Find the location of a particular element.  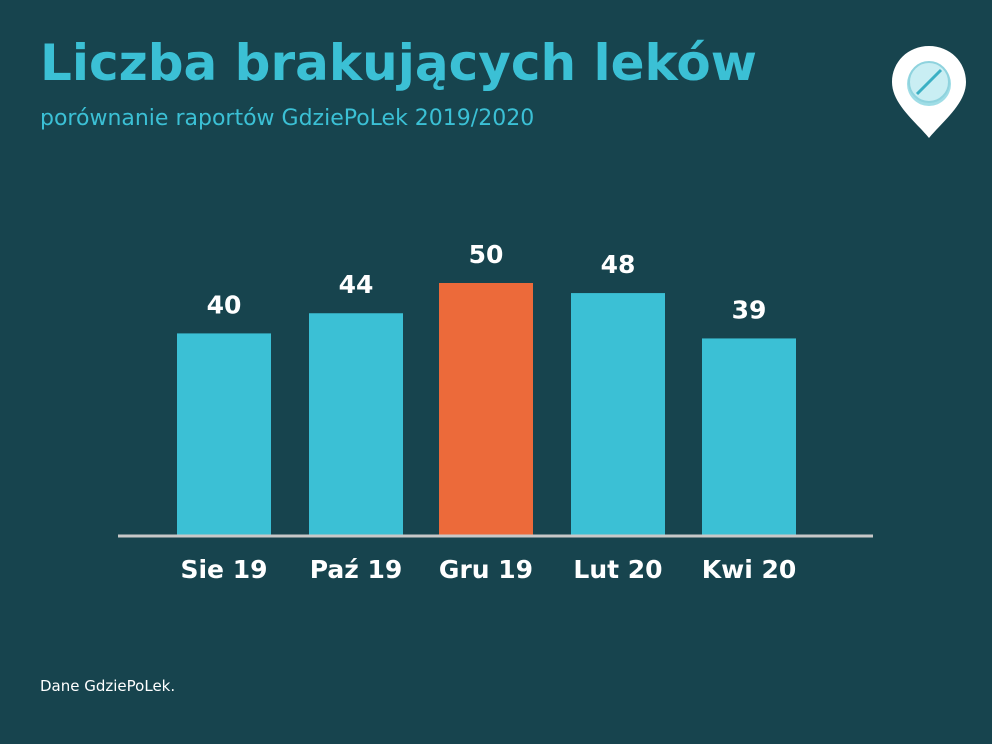

x-tick-label: Paź 19 is located at coordinates (356, 569).